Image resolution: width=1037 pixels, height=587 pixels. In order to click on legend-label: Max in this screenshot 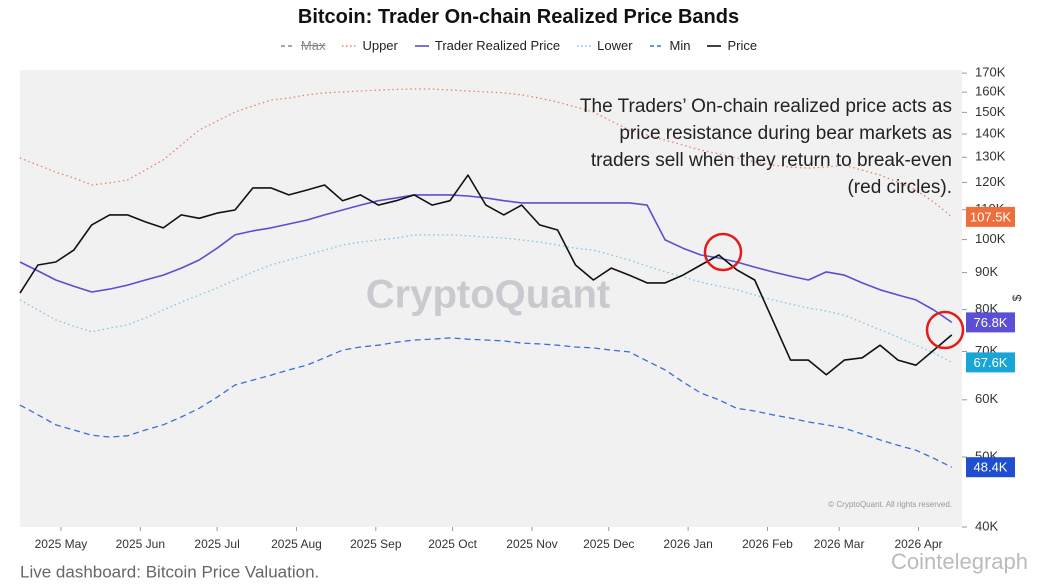, I will do `click(313, 45)`.